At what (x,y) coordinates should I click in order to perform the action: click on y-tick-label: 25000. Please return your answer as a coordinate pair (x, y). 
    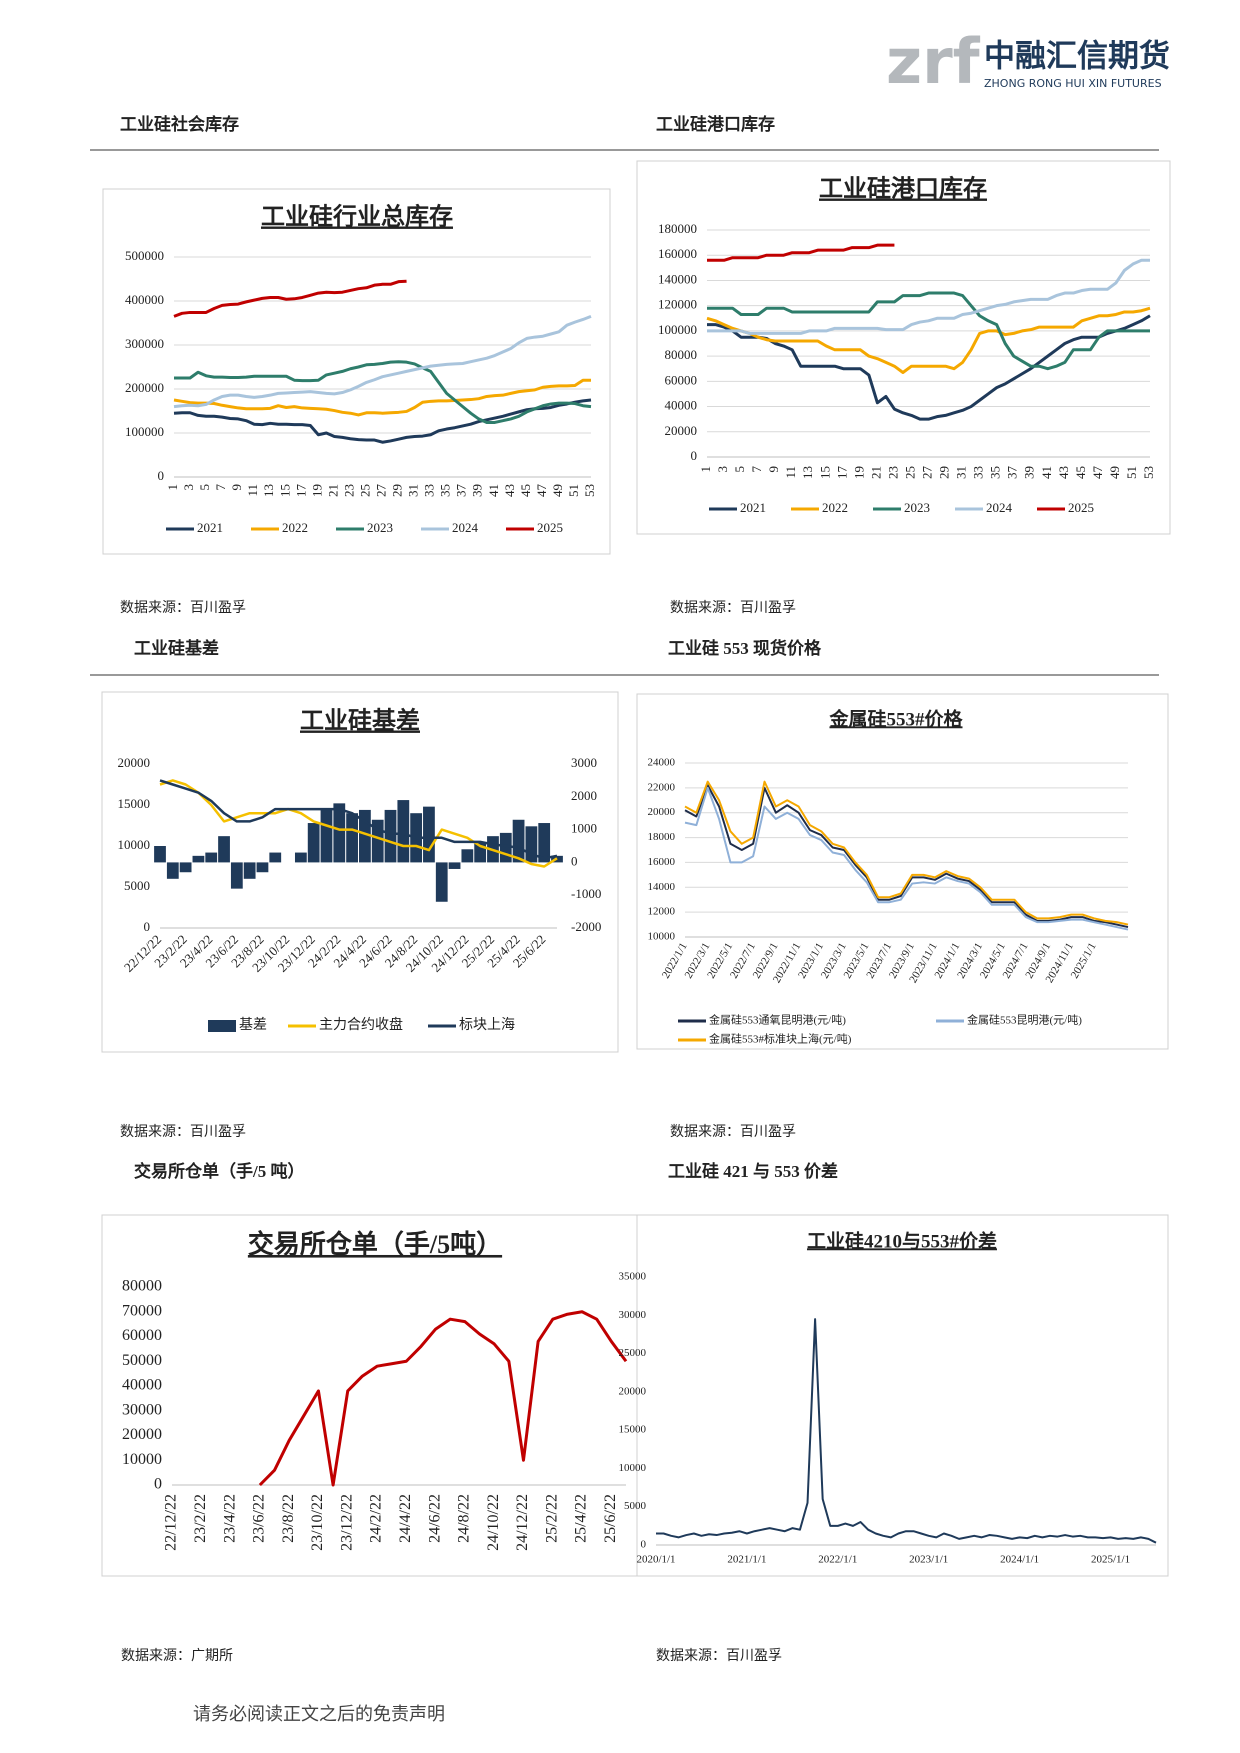
    Looking at the image, I should click on (633, 1353).